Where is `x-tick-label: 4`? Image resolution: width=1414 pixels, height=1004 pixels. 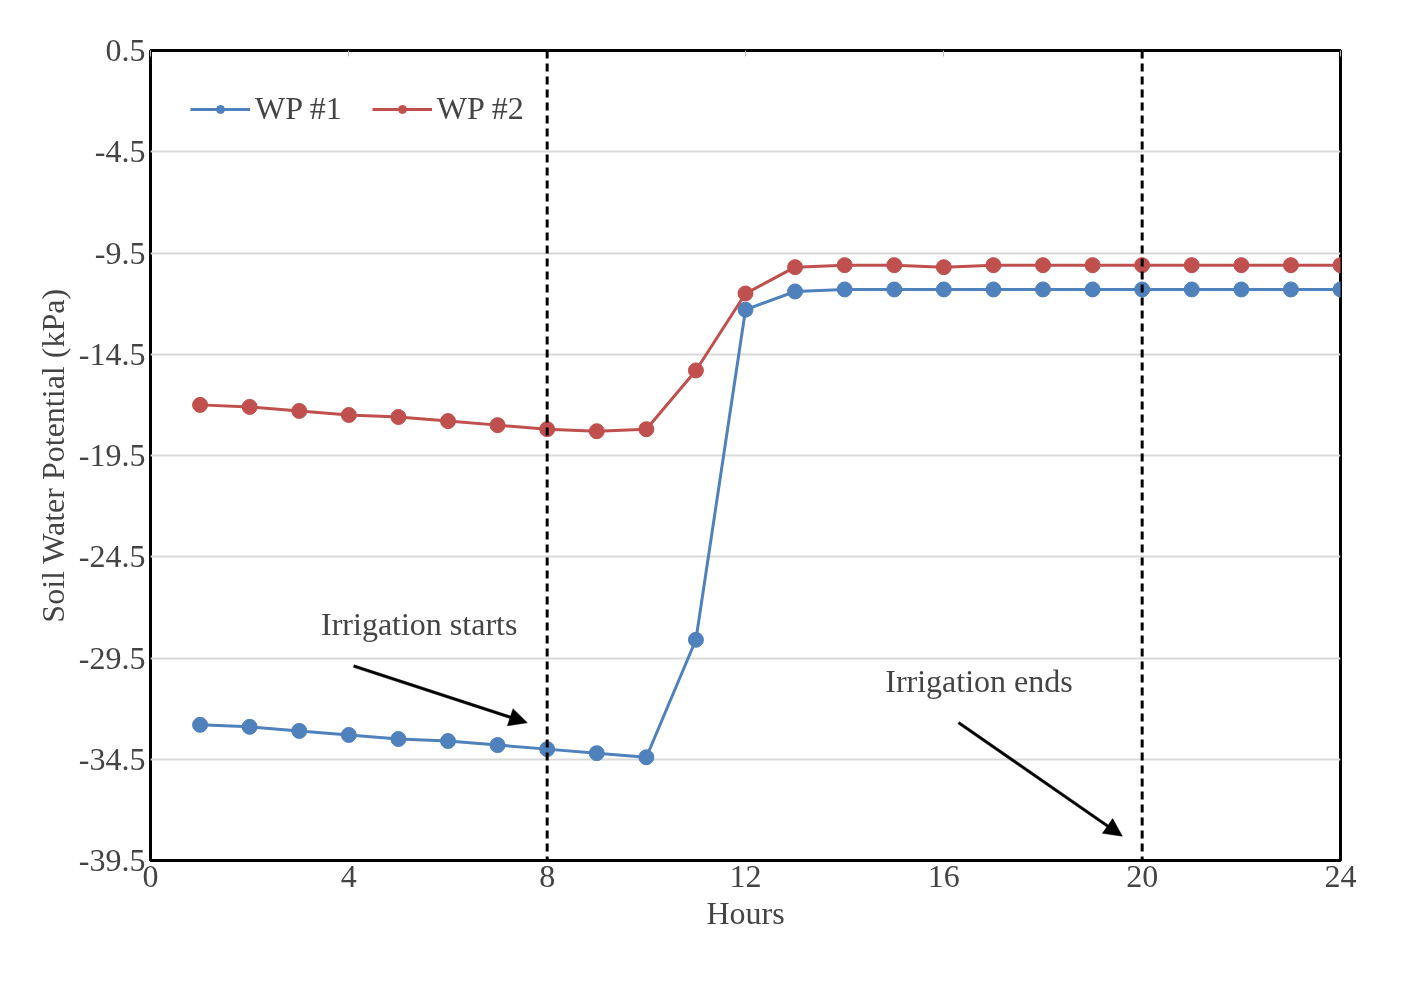
x-tick-label: 4 is located at coordinates (348, 875).